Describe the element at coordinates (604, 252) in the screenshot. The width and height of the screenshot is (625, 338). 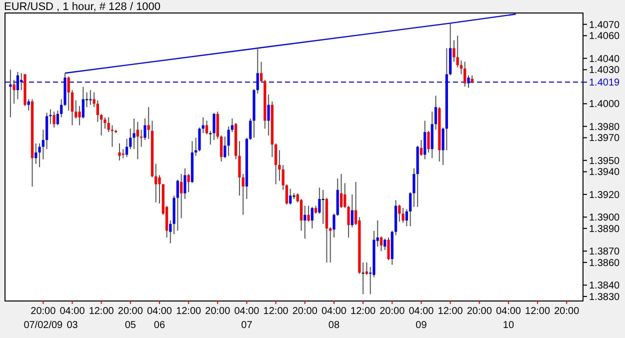
I see `y-tick-label: 1.3870` at that location.